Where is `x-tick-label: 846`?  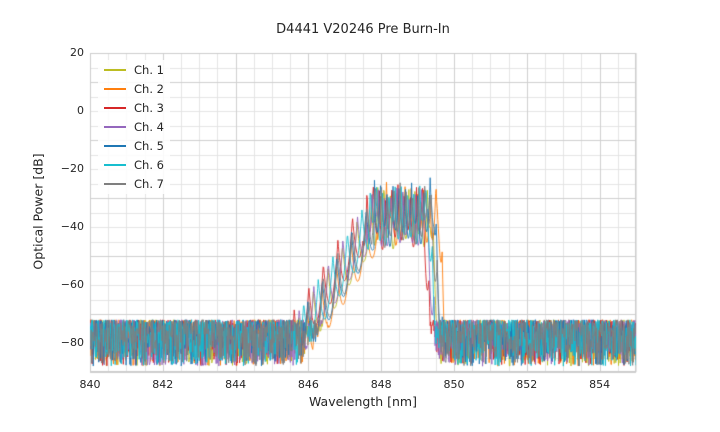
x-tick-label: 846 is located at coordinates (308, 384).